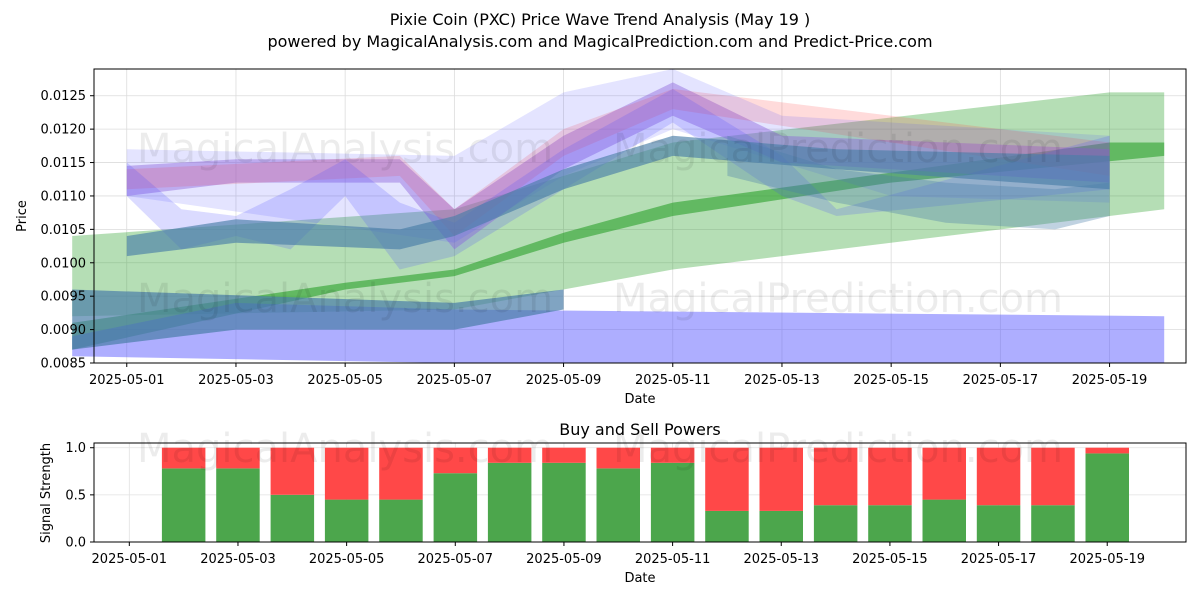  Describe the element at coordinates (22, 216) in the screenshot. I see `price-y-label: Price` at that location.